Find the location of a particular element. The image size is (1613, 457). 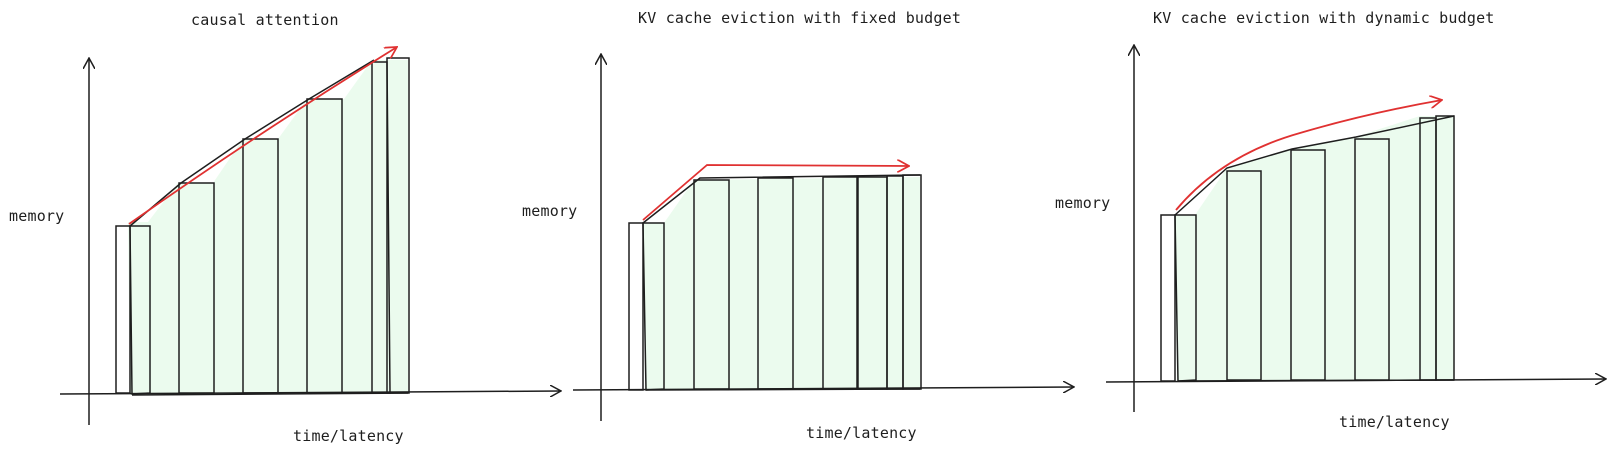

dynamic-trend-arrow is located at coordinates (1308, 155).